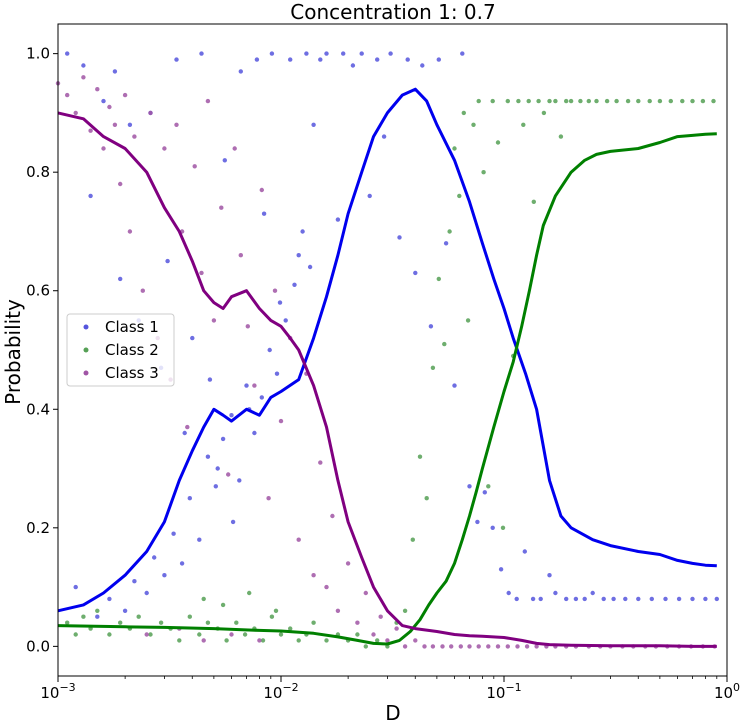  Describe the element at coordinates (727, 691) in the screenshot. I see `x-tick-label: 10⁰` at that location.